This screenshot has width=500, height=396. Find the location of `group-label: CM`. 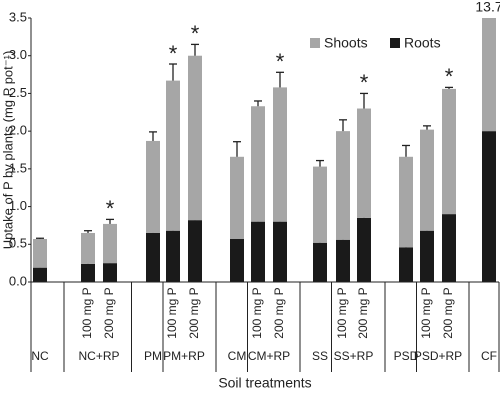

group-label: CM is located at coordinates (237, 356).